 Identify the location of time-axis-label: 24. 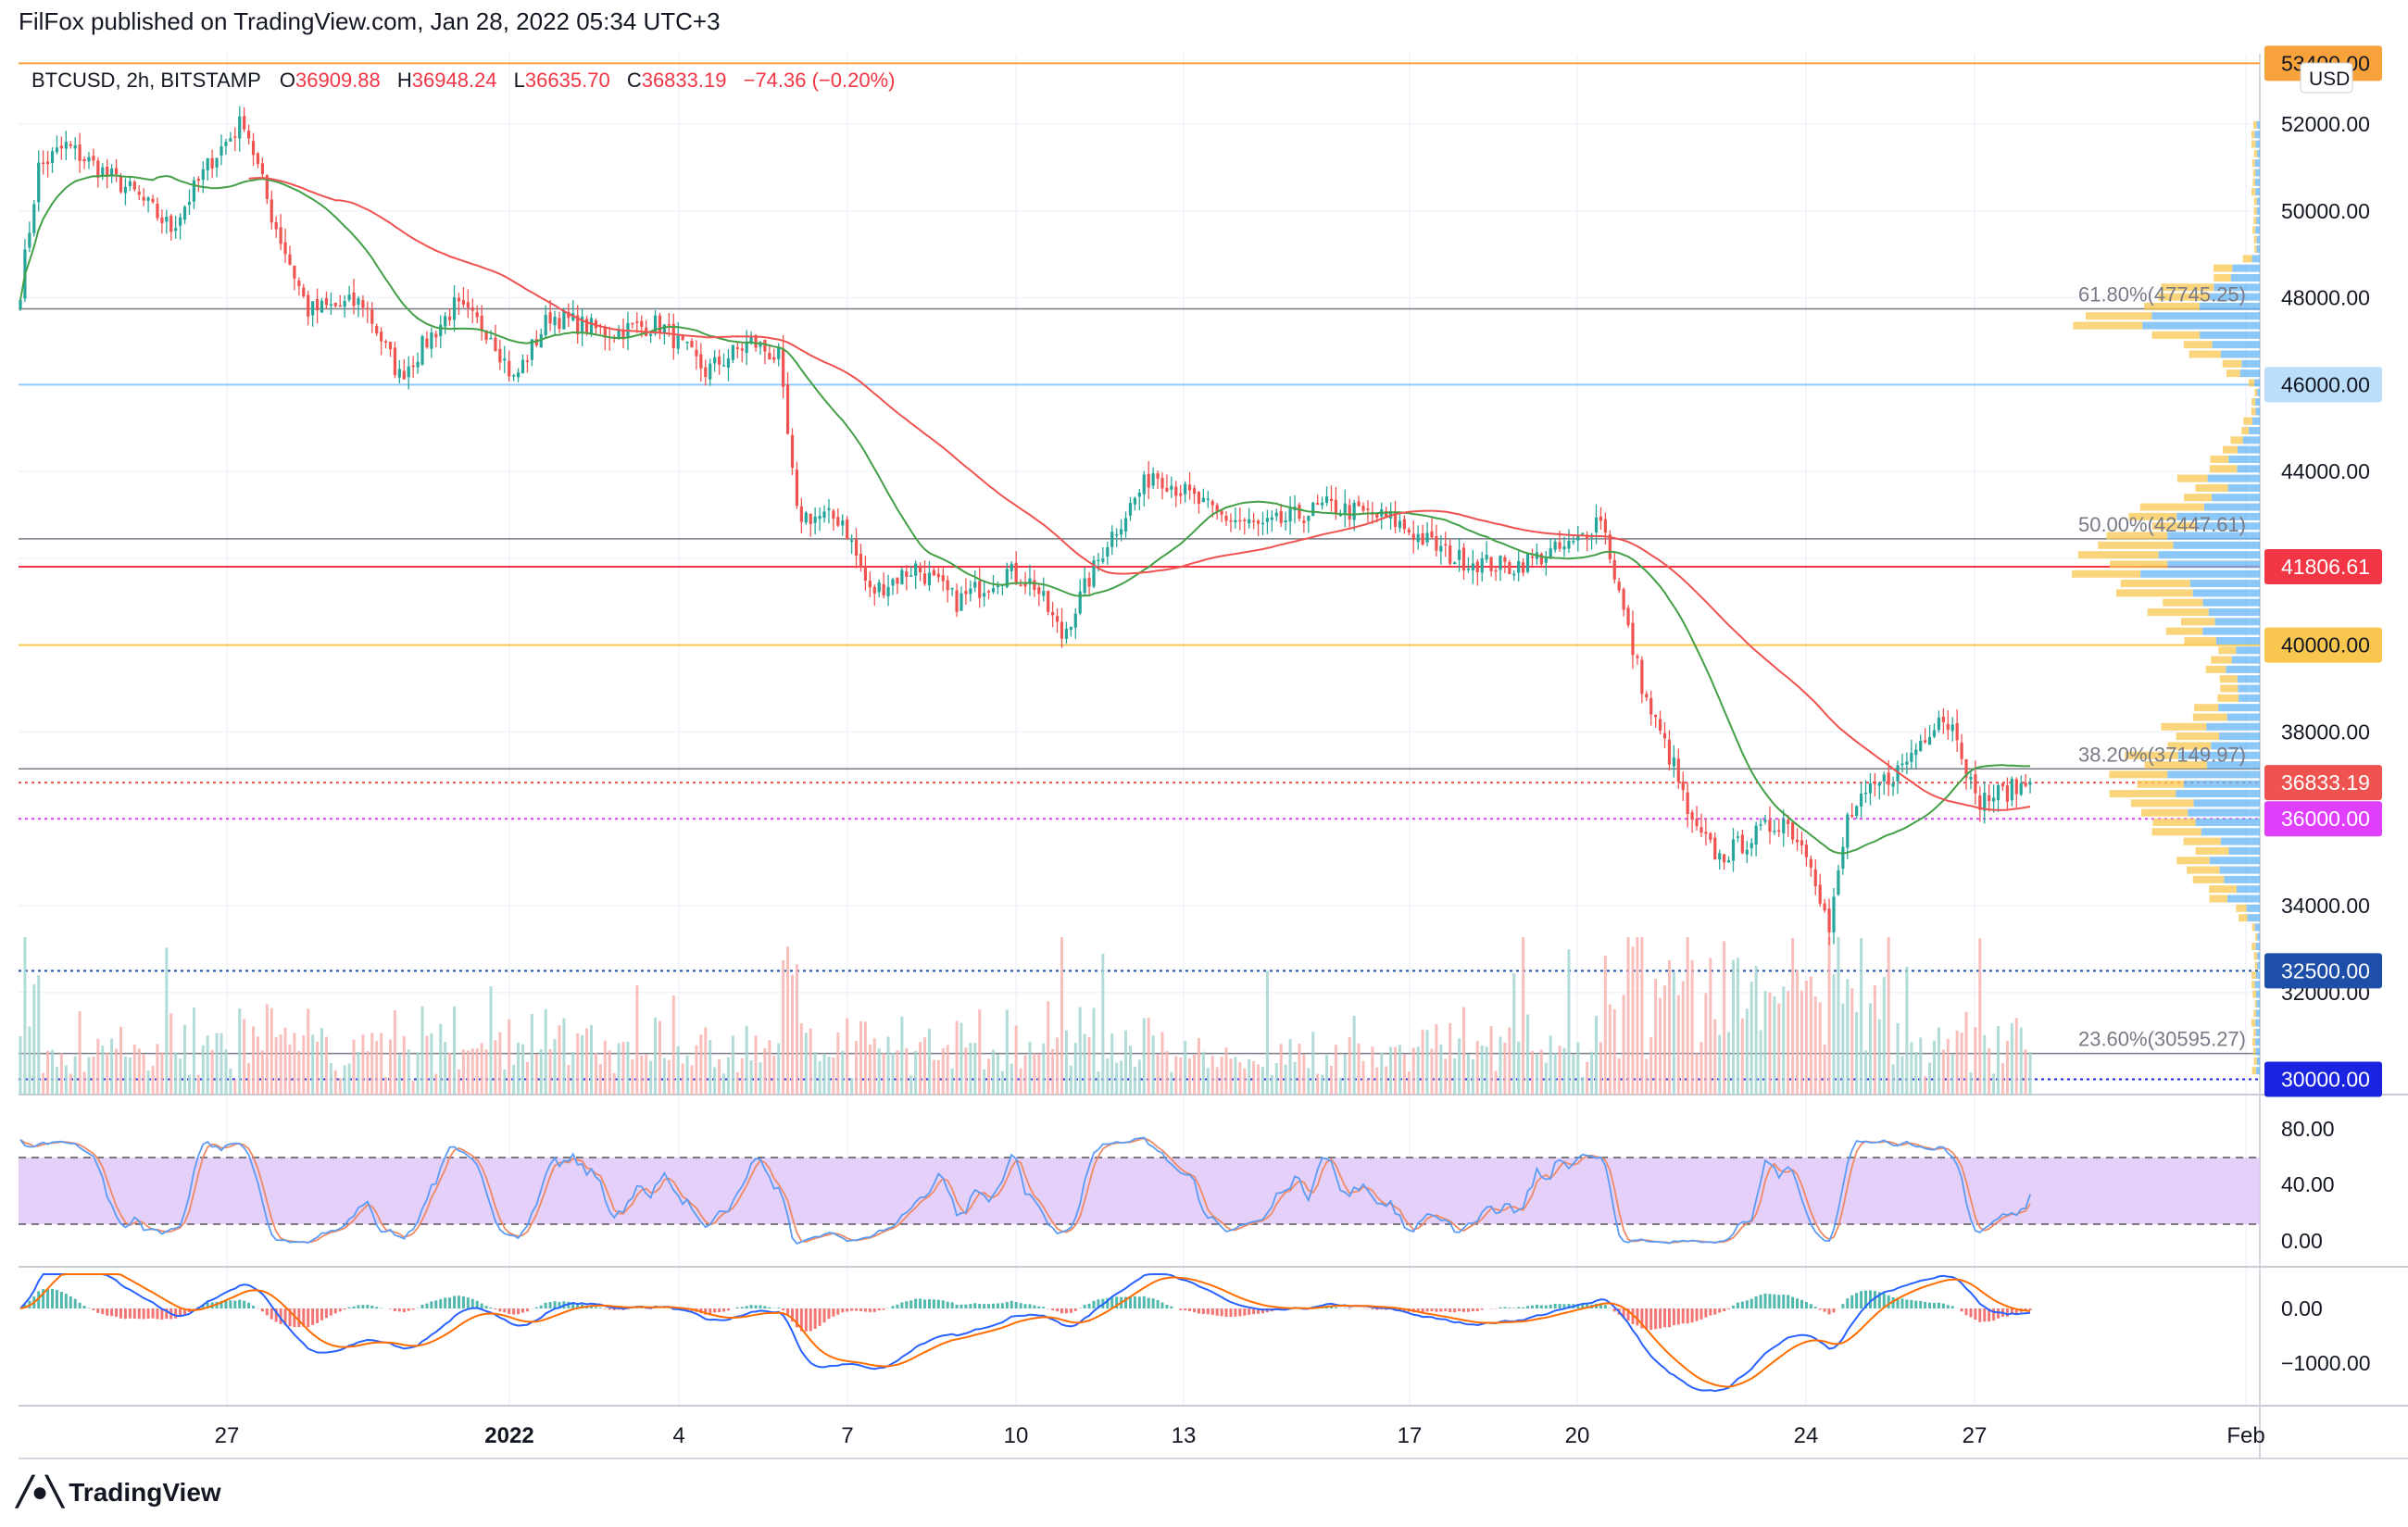
(1806, 1435).